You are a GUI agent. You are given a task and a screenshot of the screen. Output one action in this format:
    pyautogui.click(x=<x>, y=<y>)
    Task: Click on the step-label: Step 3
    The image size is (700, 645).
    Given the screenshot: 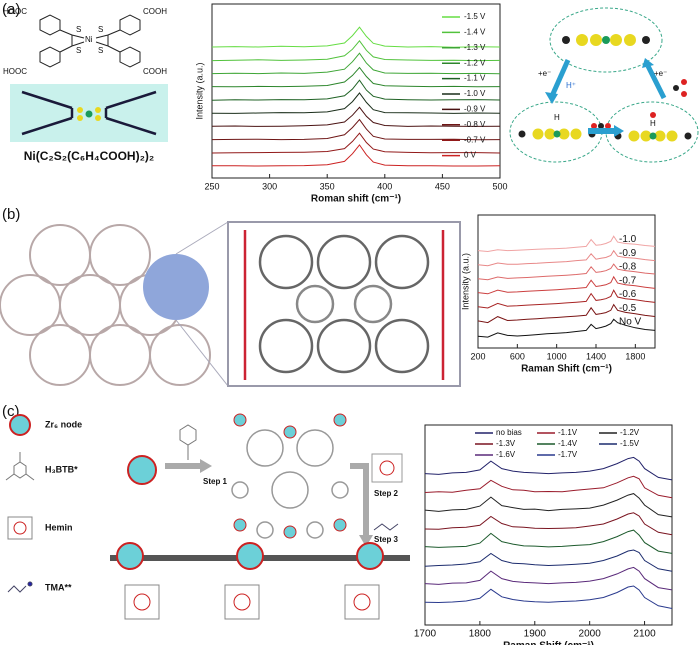 What is the action you would take?
    pyautogui.click(x=386, y=539)
    